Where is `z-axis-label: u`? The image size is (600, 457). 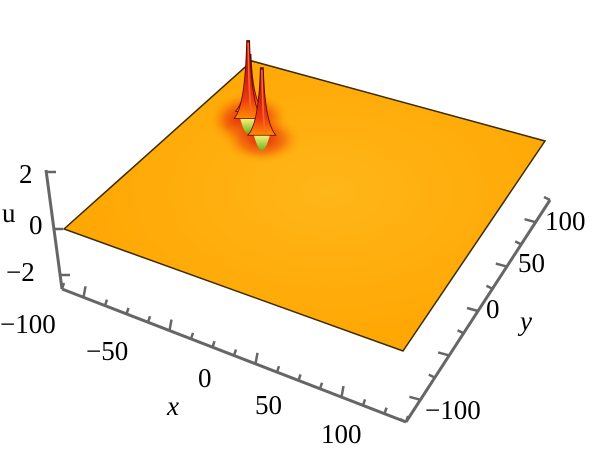 z-axis-label: u is located at coordinates (9, 213).